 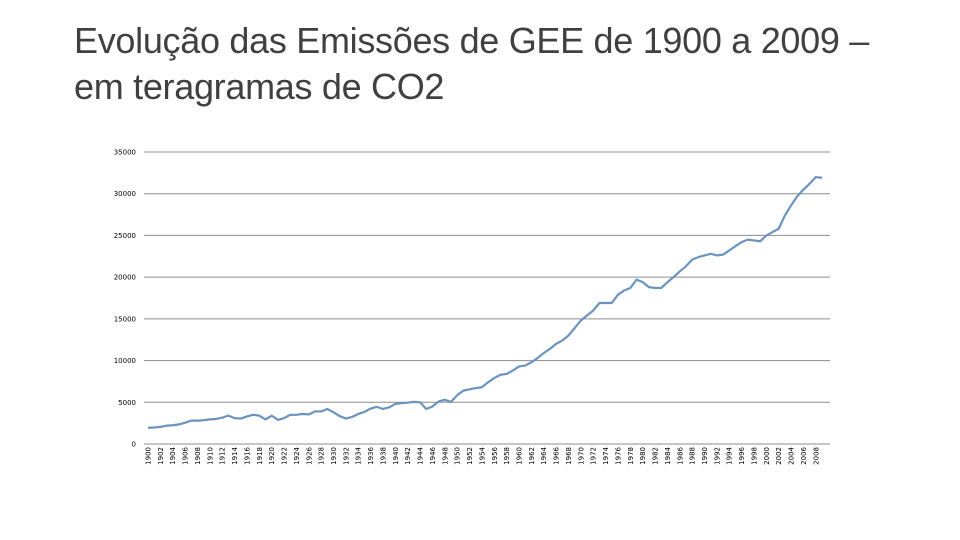 What do you see at coordinates (470, 456) in the screenshot?
I see `x-tick-label: 1952` at bounding box center [470, 456].